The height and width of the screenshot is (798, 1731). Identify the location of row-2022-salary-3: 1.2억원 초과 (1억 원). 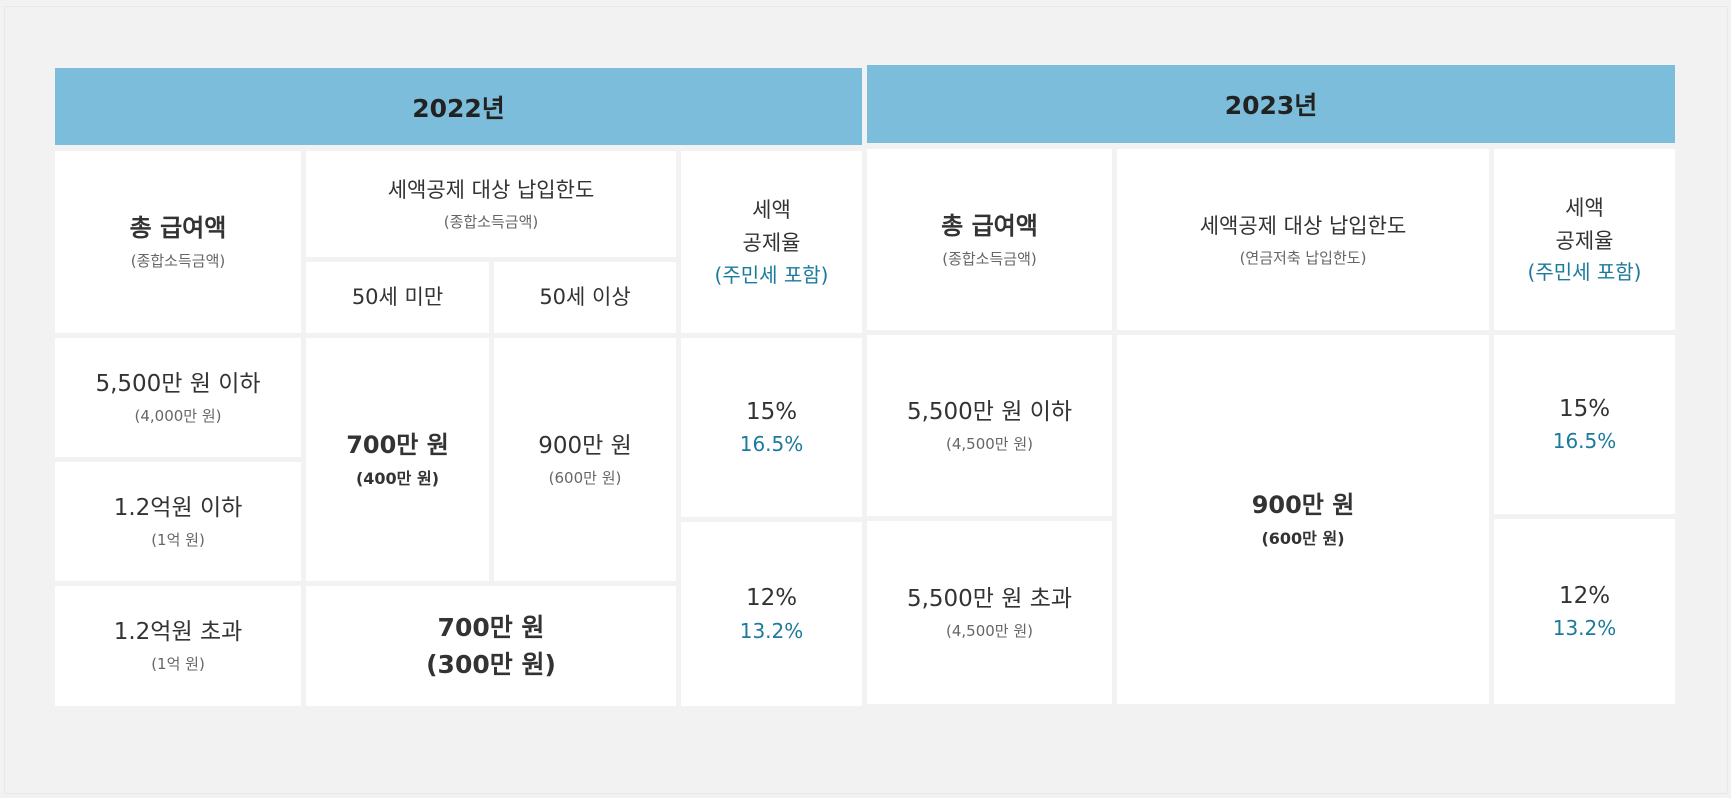
(178, 646).